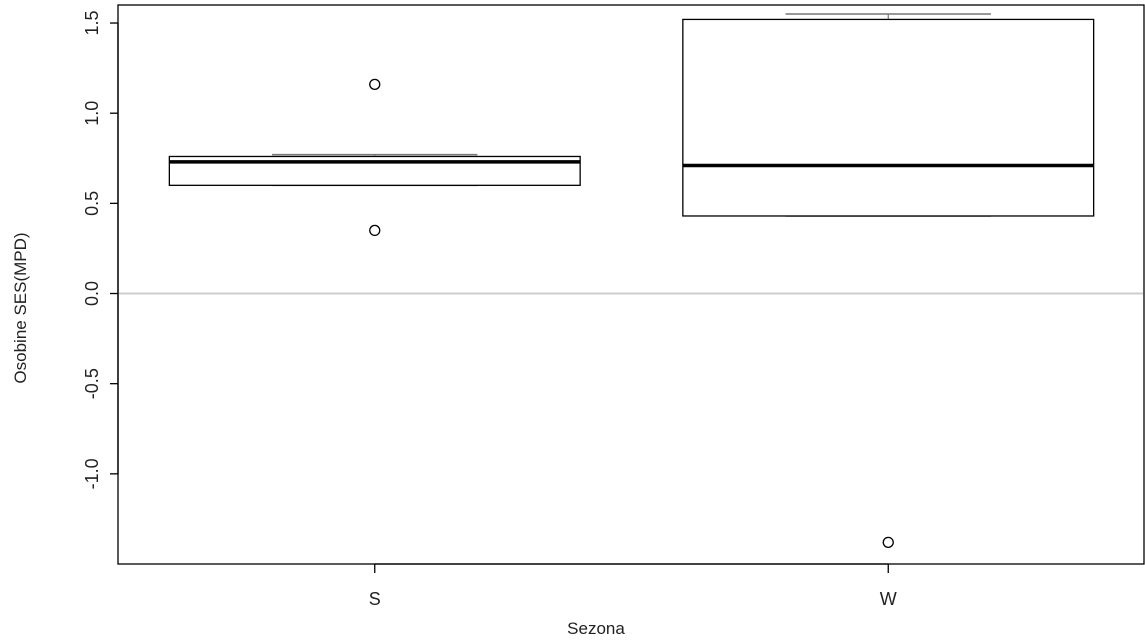 Image resolution: width=1145 pixels, height=641 pixels. I want to click on x-axis-title: Sezona, so click(596, 628).